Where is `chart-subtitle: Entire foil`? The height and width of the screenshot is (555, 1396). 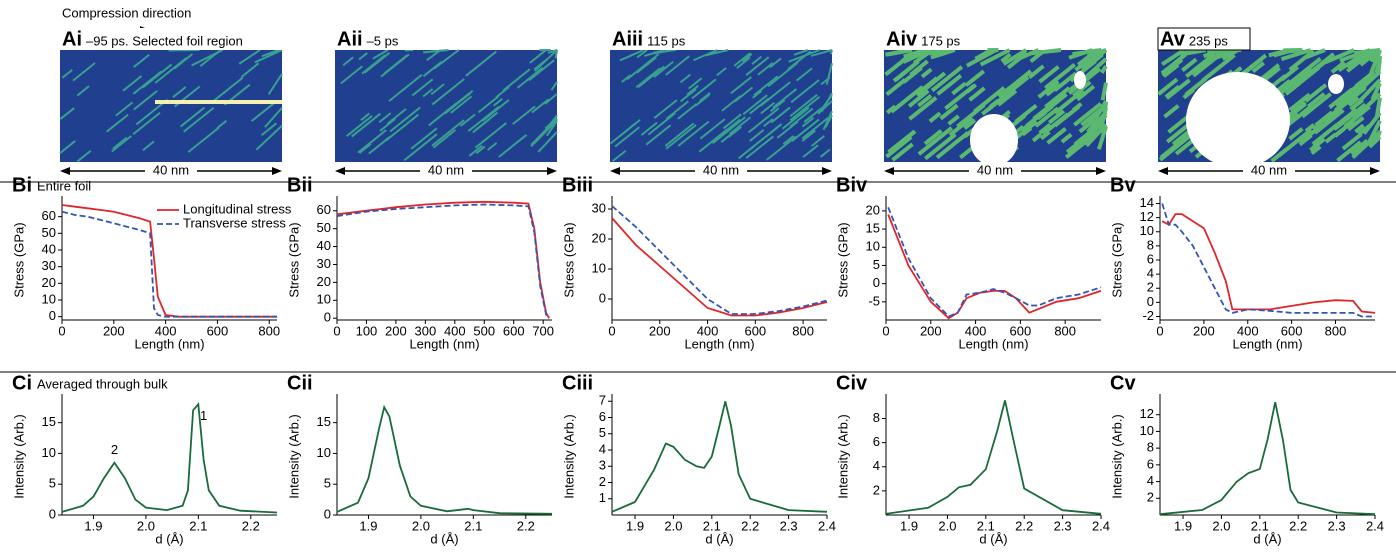
chart-subtitle: Entire foil is located at coordinates (64, 185).